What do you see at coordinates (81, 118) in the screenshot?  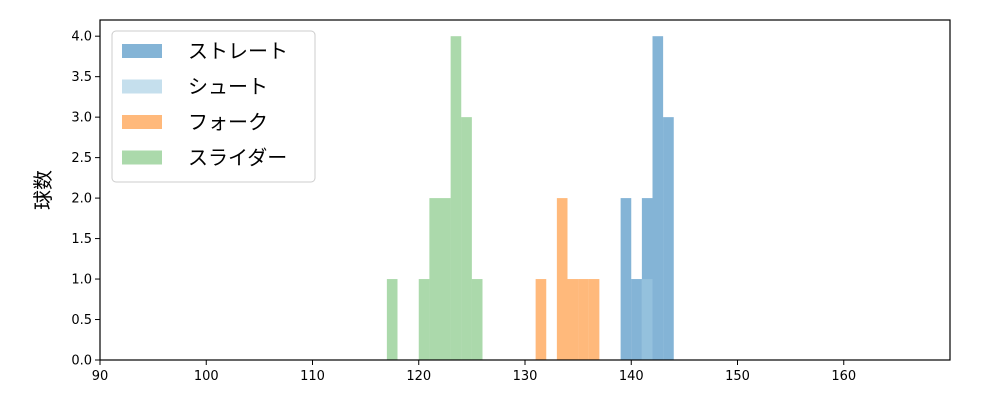 I see `y-tick-label: 3.0` at bounding box center [81, 118].